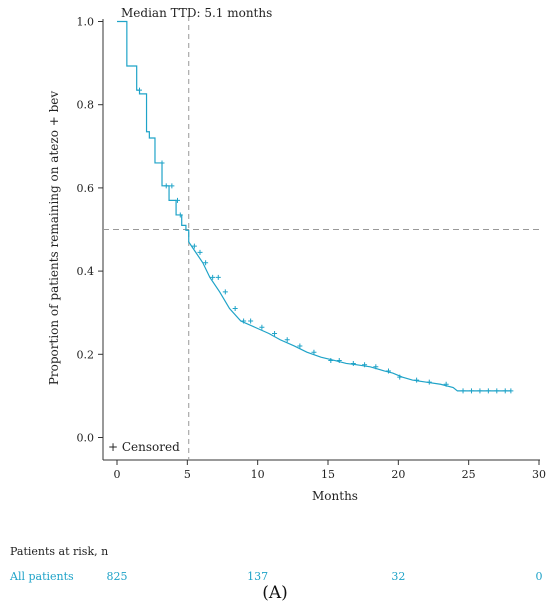  Describe the element at coordinates (398, 474) in the screenshot. I see `x-tick-label: 20` at that location.